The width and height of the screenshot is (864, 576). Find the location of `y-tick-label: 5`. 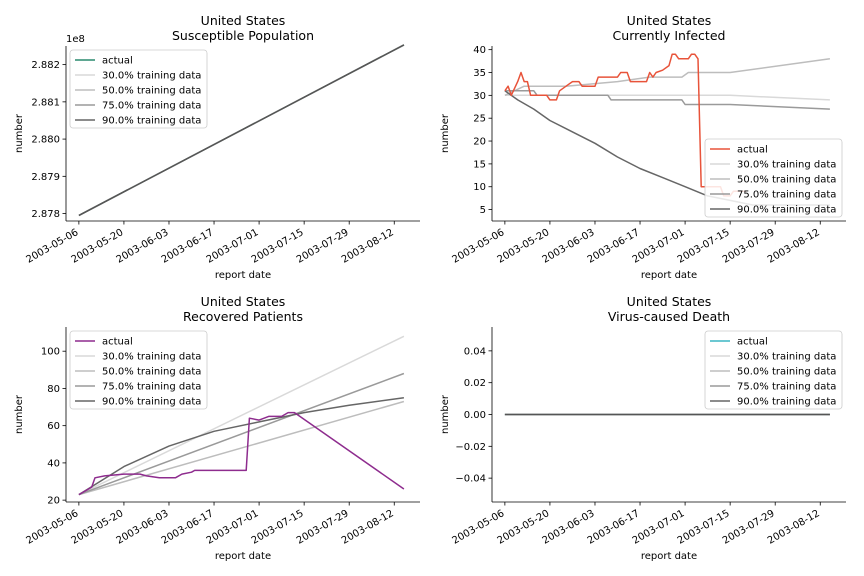

y-tick-label: 5 is located at coordinates (483, 210).